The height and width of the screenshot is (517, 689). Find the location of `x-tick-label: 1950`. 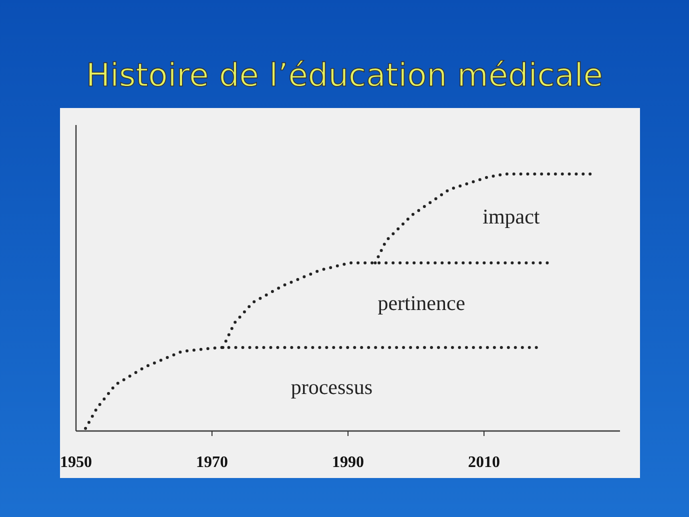

x-tick-label: 1950 is located at coordinates (76, 462).